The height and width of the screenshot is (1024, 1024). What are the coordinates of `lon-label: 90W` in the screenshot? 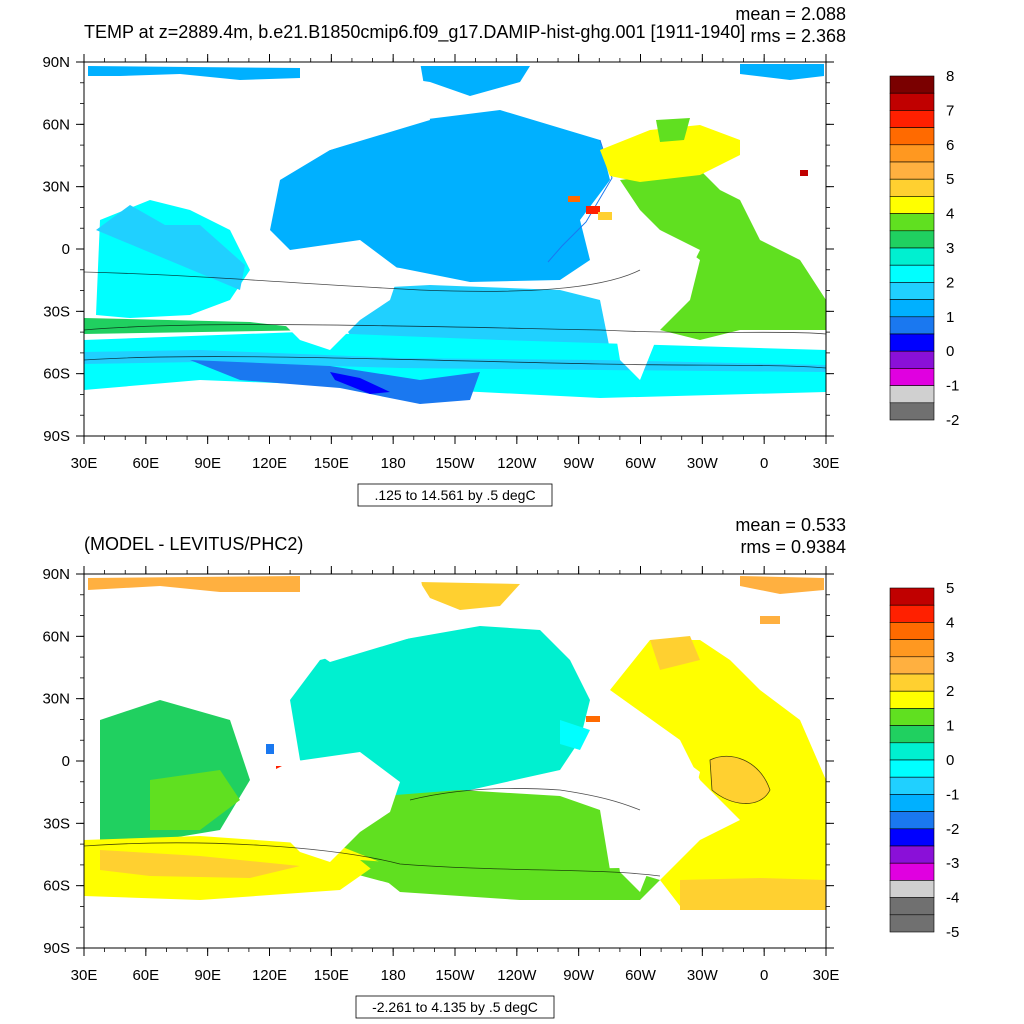 It's located at (579, 463).